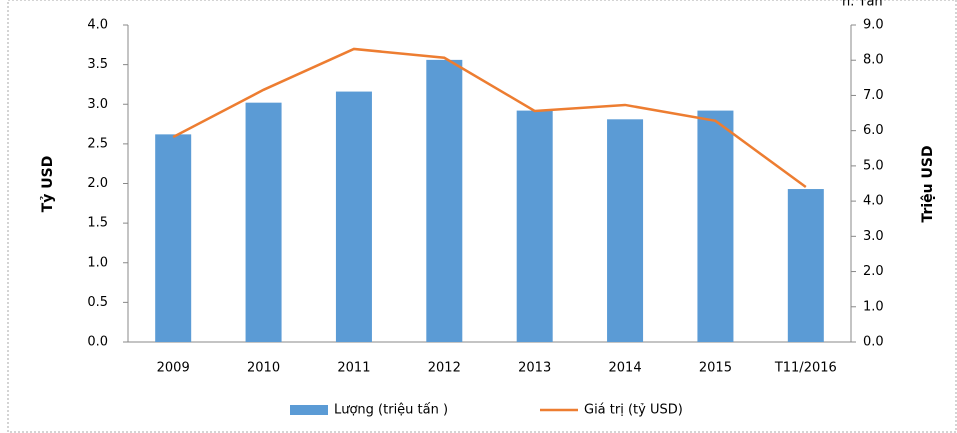 The width and height of the screenshot is (957, 433). Describe the element at coordinates (928, 183) in the screenshot. I see `y2-axis-title: Triệu USD` at that location.